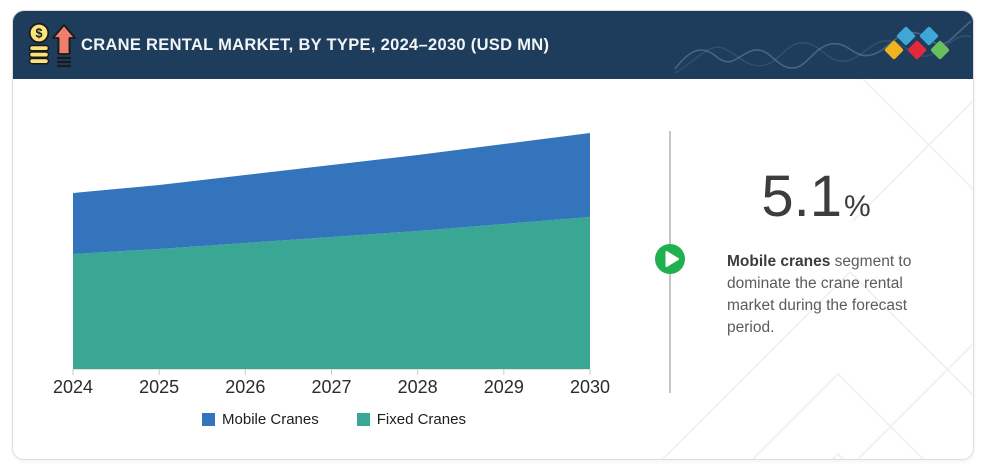 This screenshot has height=468, width=986. Describe the element at coordinates (801, 196) in the screenshot. I see `cagr-number: 5.1` at that location.